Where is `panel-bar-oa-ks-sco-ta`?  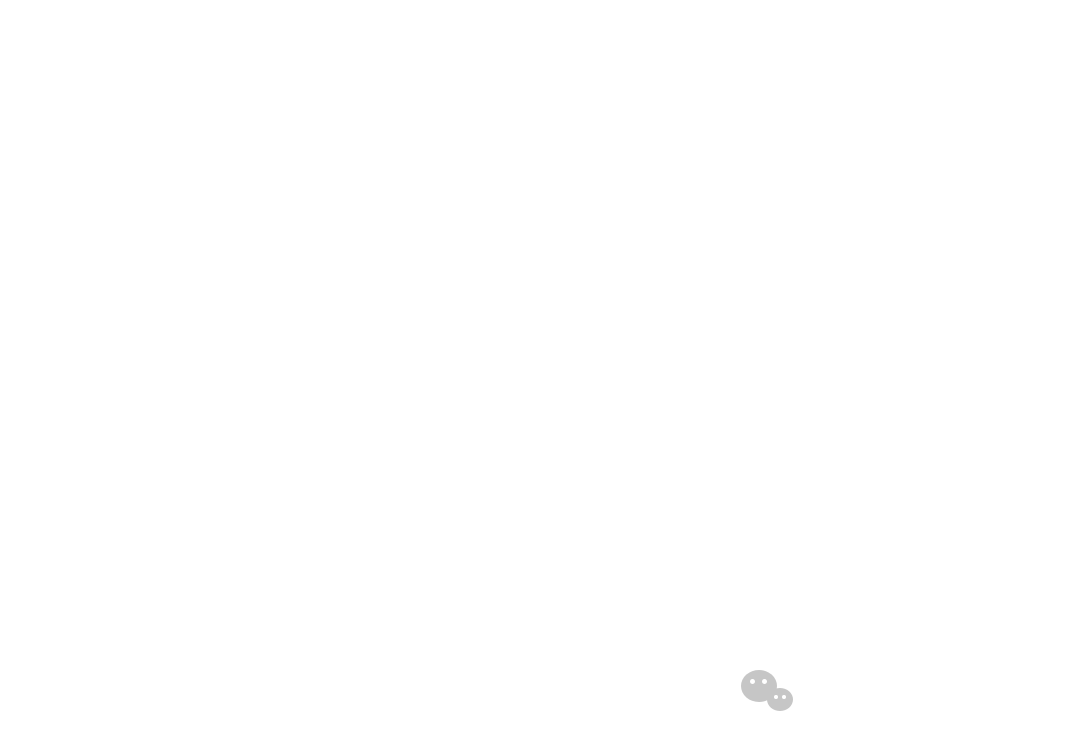
panel-bar-oa-ks-sco-ta is located at coordinates (550, 643).